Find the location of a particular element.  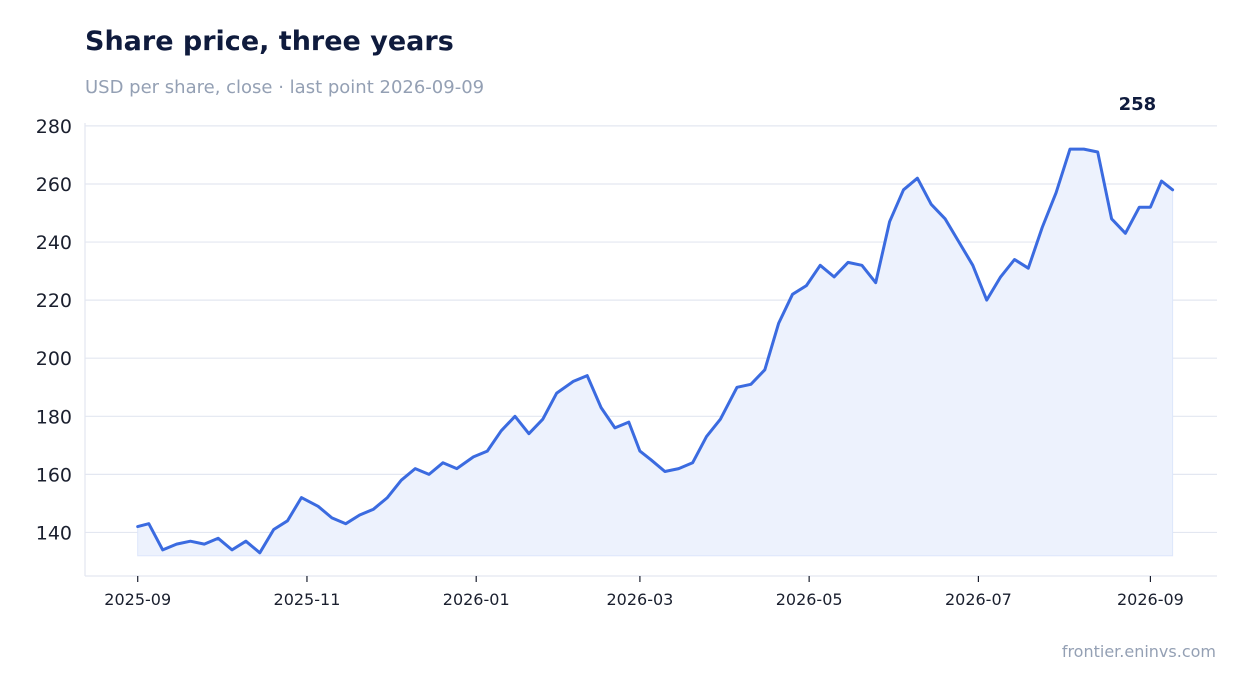

y-tick-label: 240 is located at coordinates (54, 243).